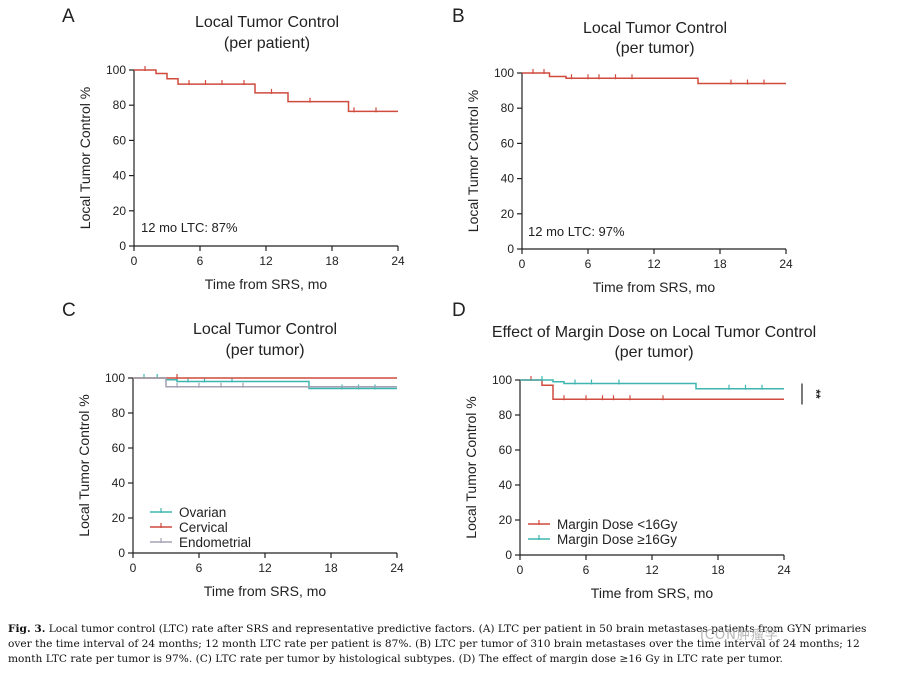  I want to click on series-line-margin-dose-16gy, so click(652, 384).